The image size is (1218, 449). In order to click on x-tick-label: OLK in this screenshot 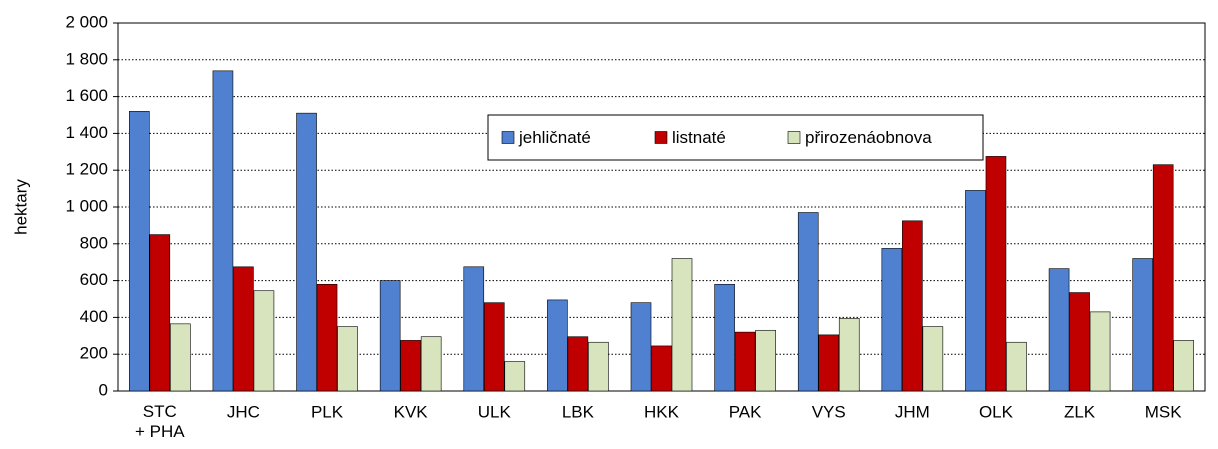, I will do `click(996, 411)`.